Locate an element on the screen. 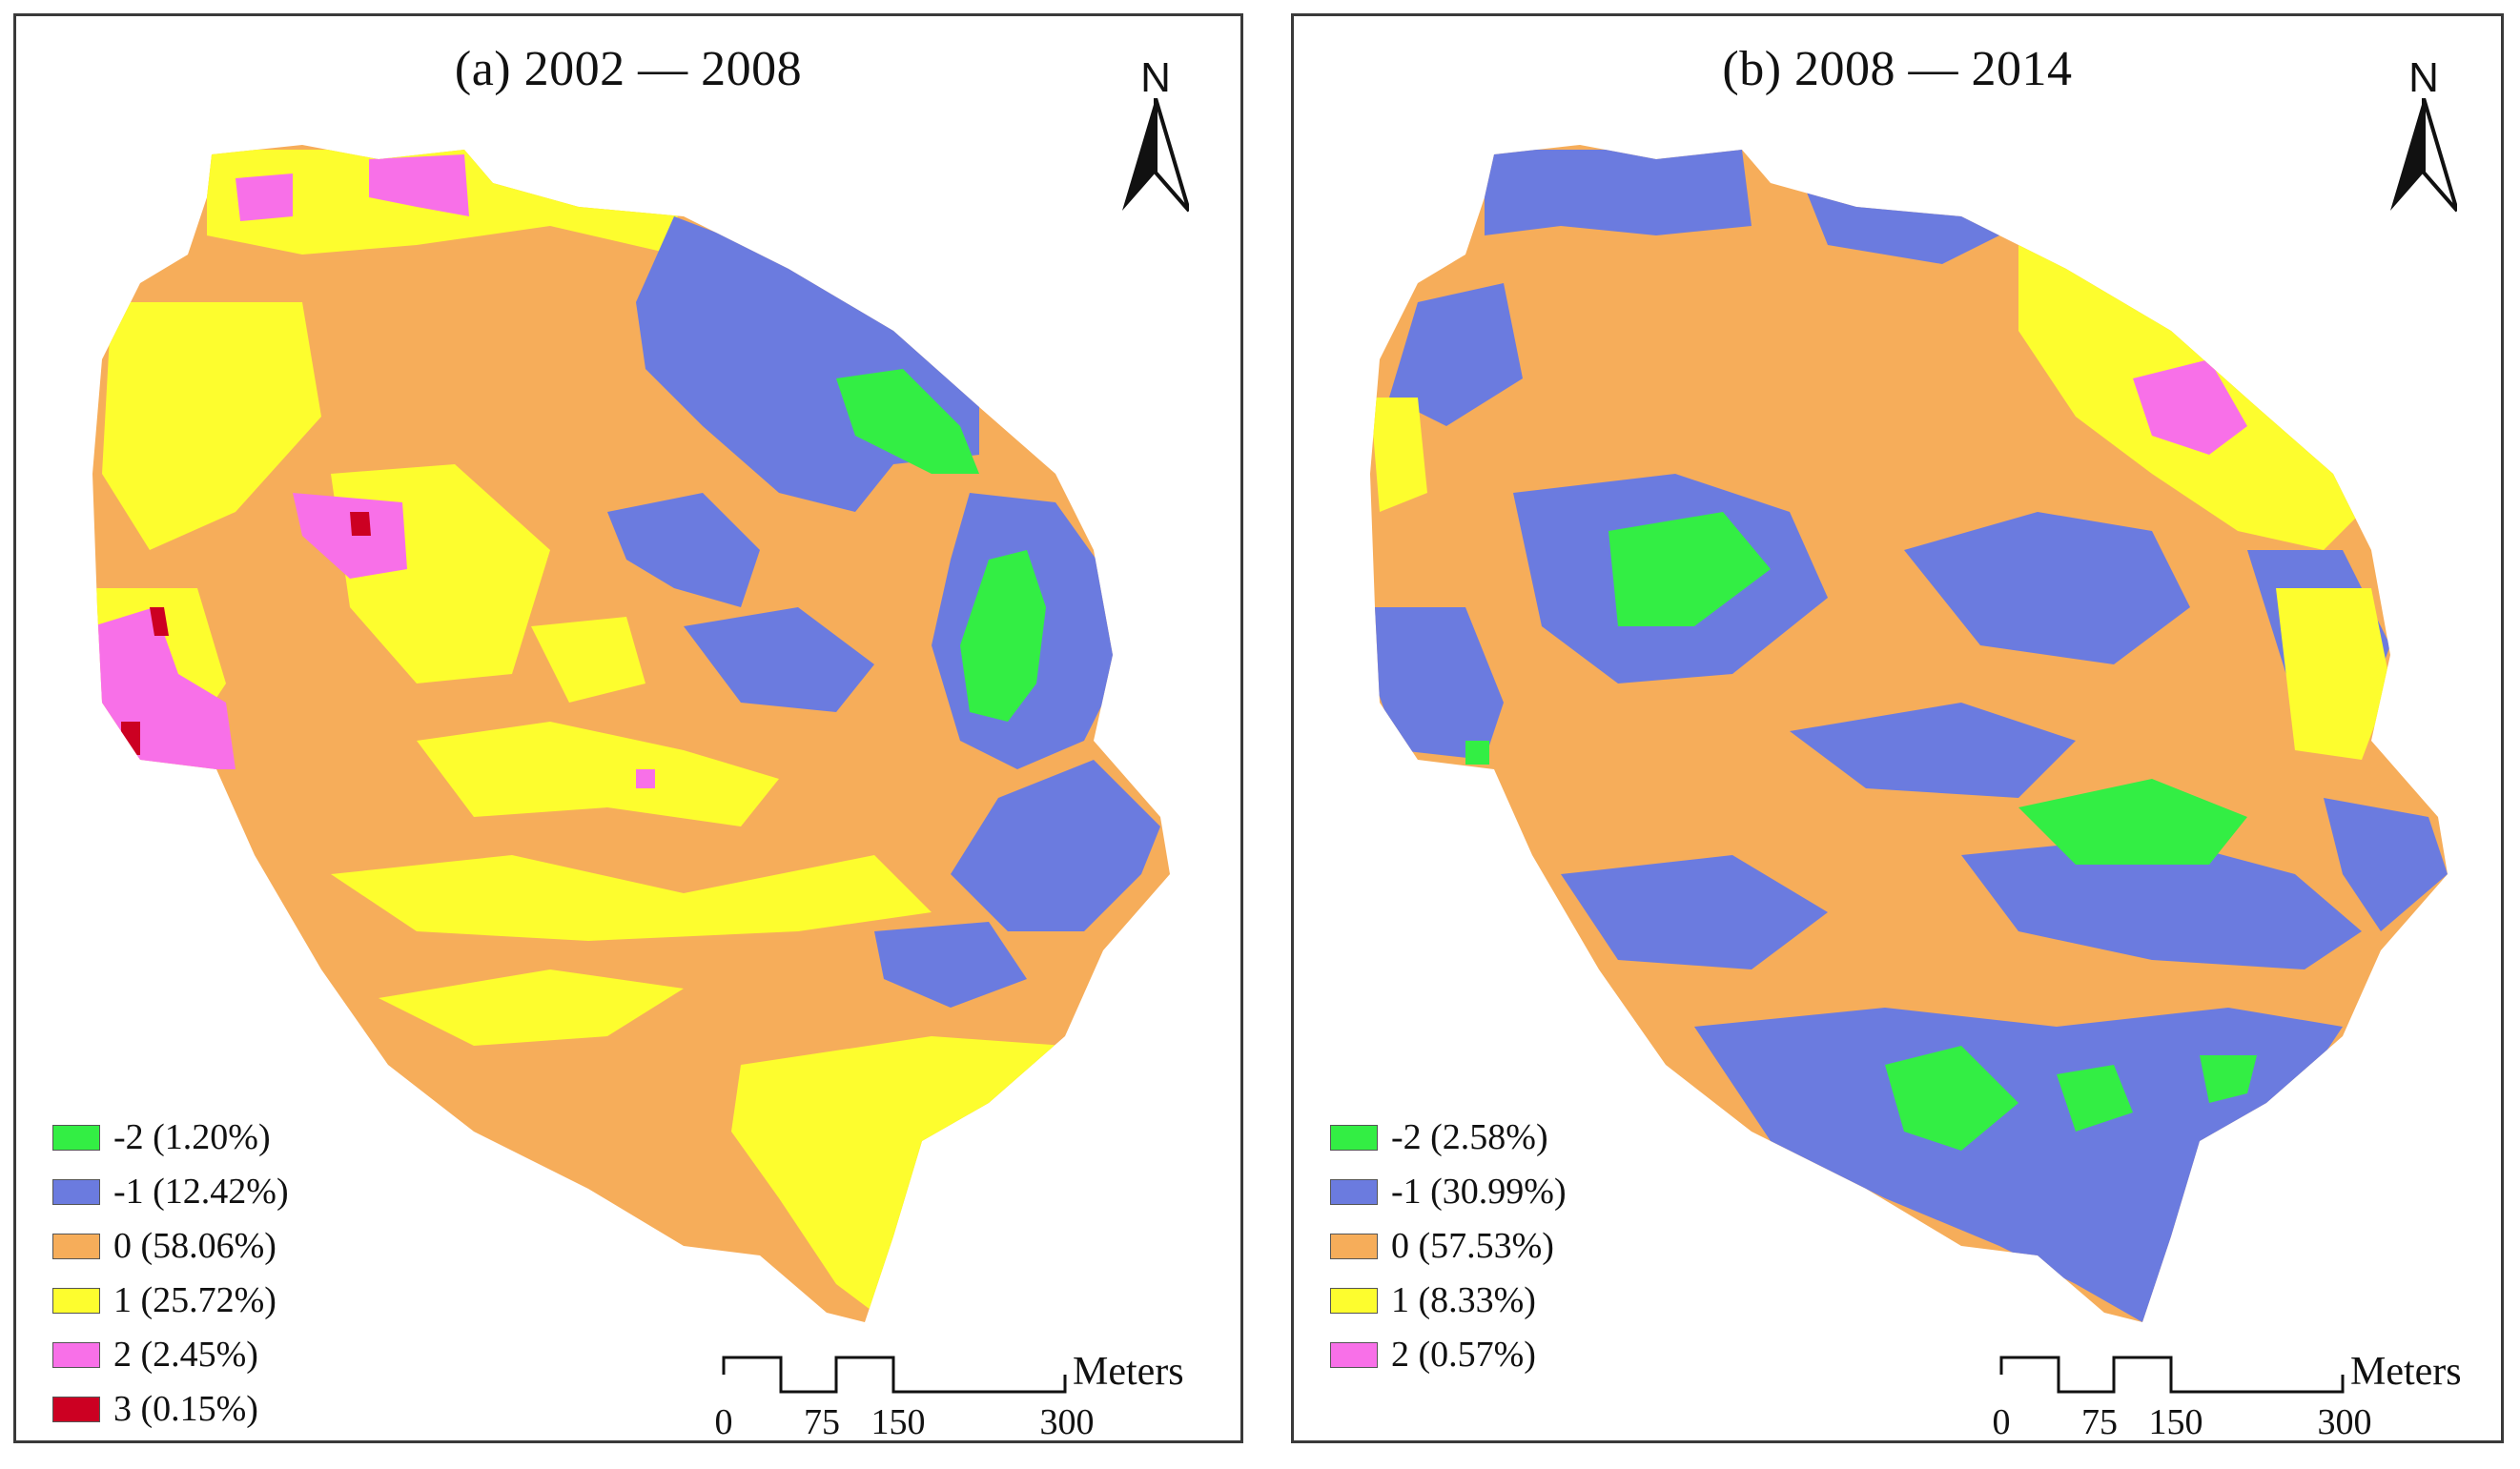 The height and width of the screenshot is (1469, 2520). legend-item: -2 (1.20%) is located at coordinates (170, 1138).